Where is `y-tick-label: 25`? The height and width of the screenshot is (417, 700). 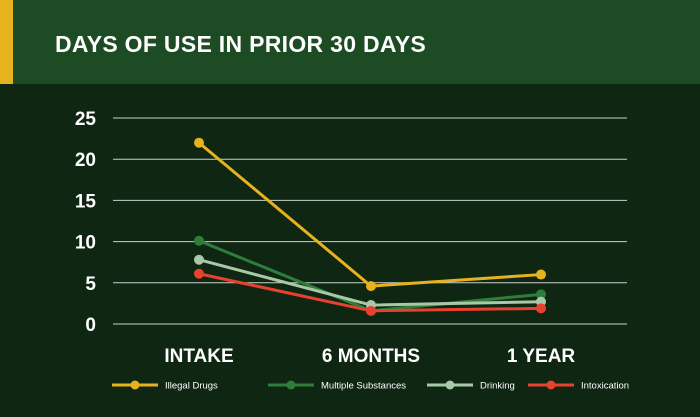
y-tick-label: 25 is located at coordinates (86, 119).